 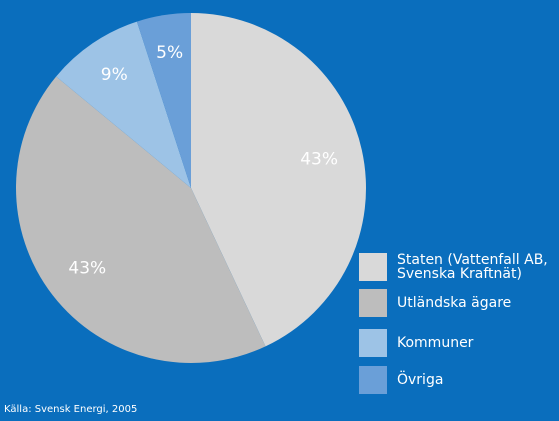 I want to click on data-label: 9%, so click(x=114, y=75).